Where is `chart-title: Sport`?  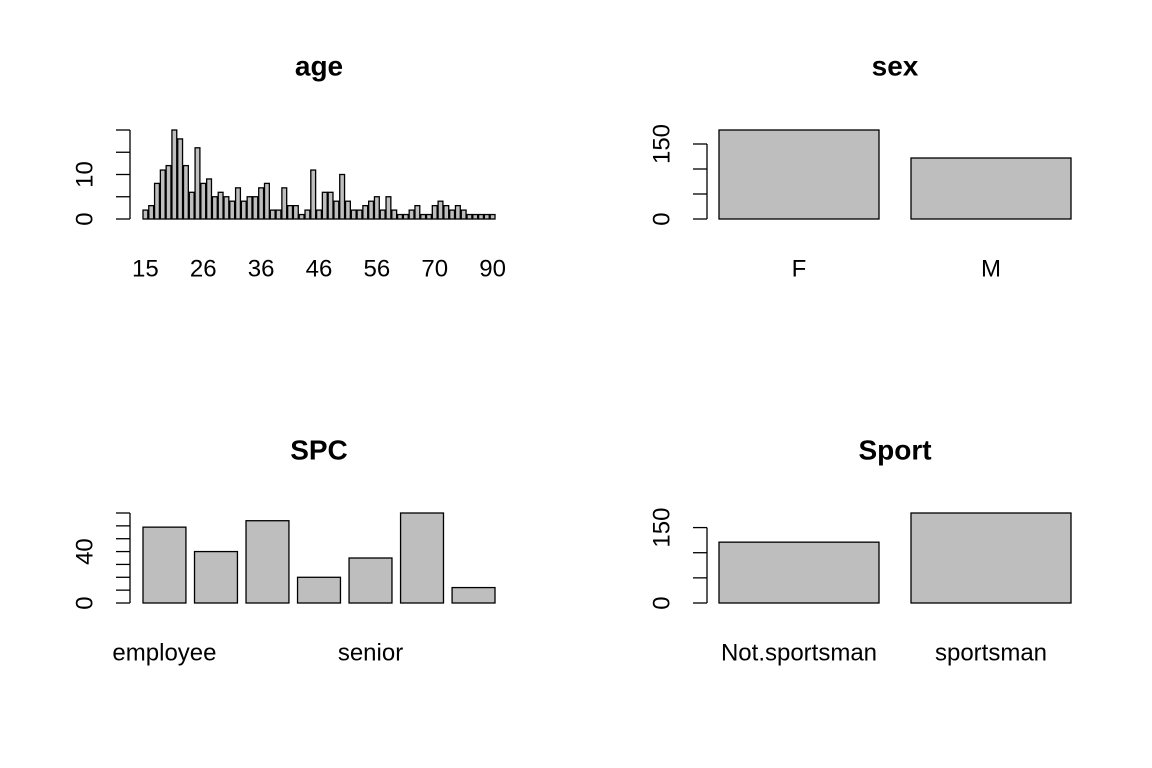
chart-title: Sport is located at coordinates (894, 449).